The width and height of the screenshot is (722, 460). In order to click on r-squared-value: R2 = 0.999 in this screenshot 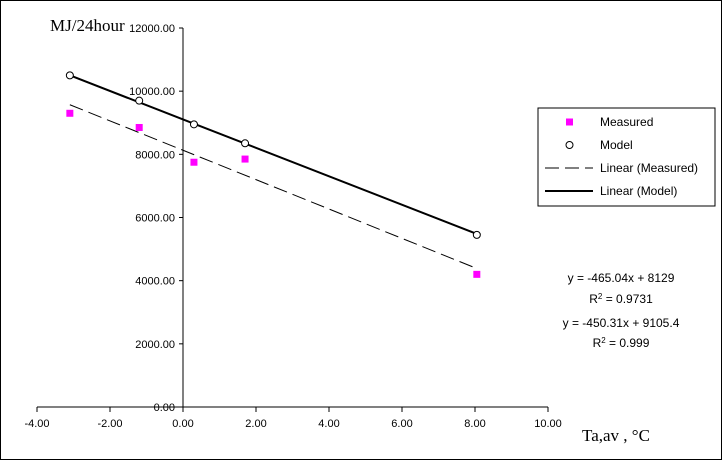, I will do `click(621, 343)`.